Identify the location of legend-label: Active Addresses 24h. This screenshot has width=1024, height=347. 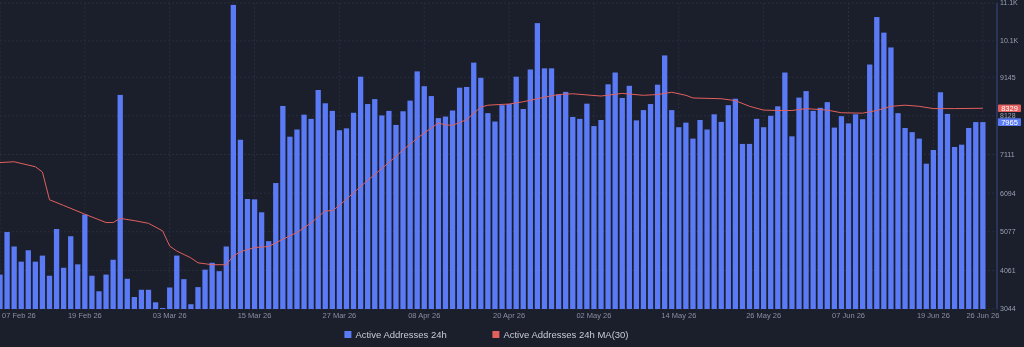
(401, 335).